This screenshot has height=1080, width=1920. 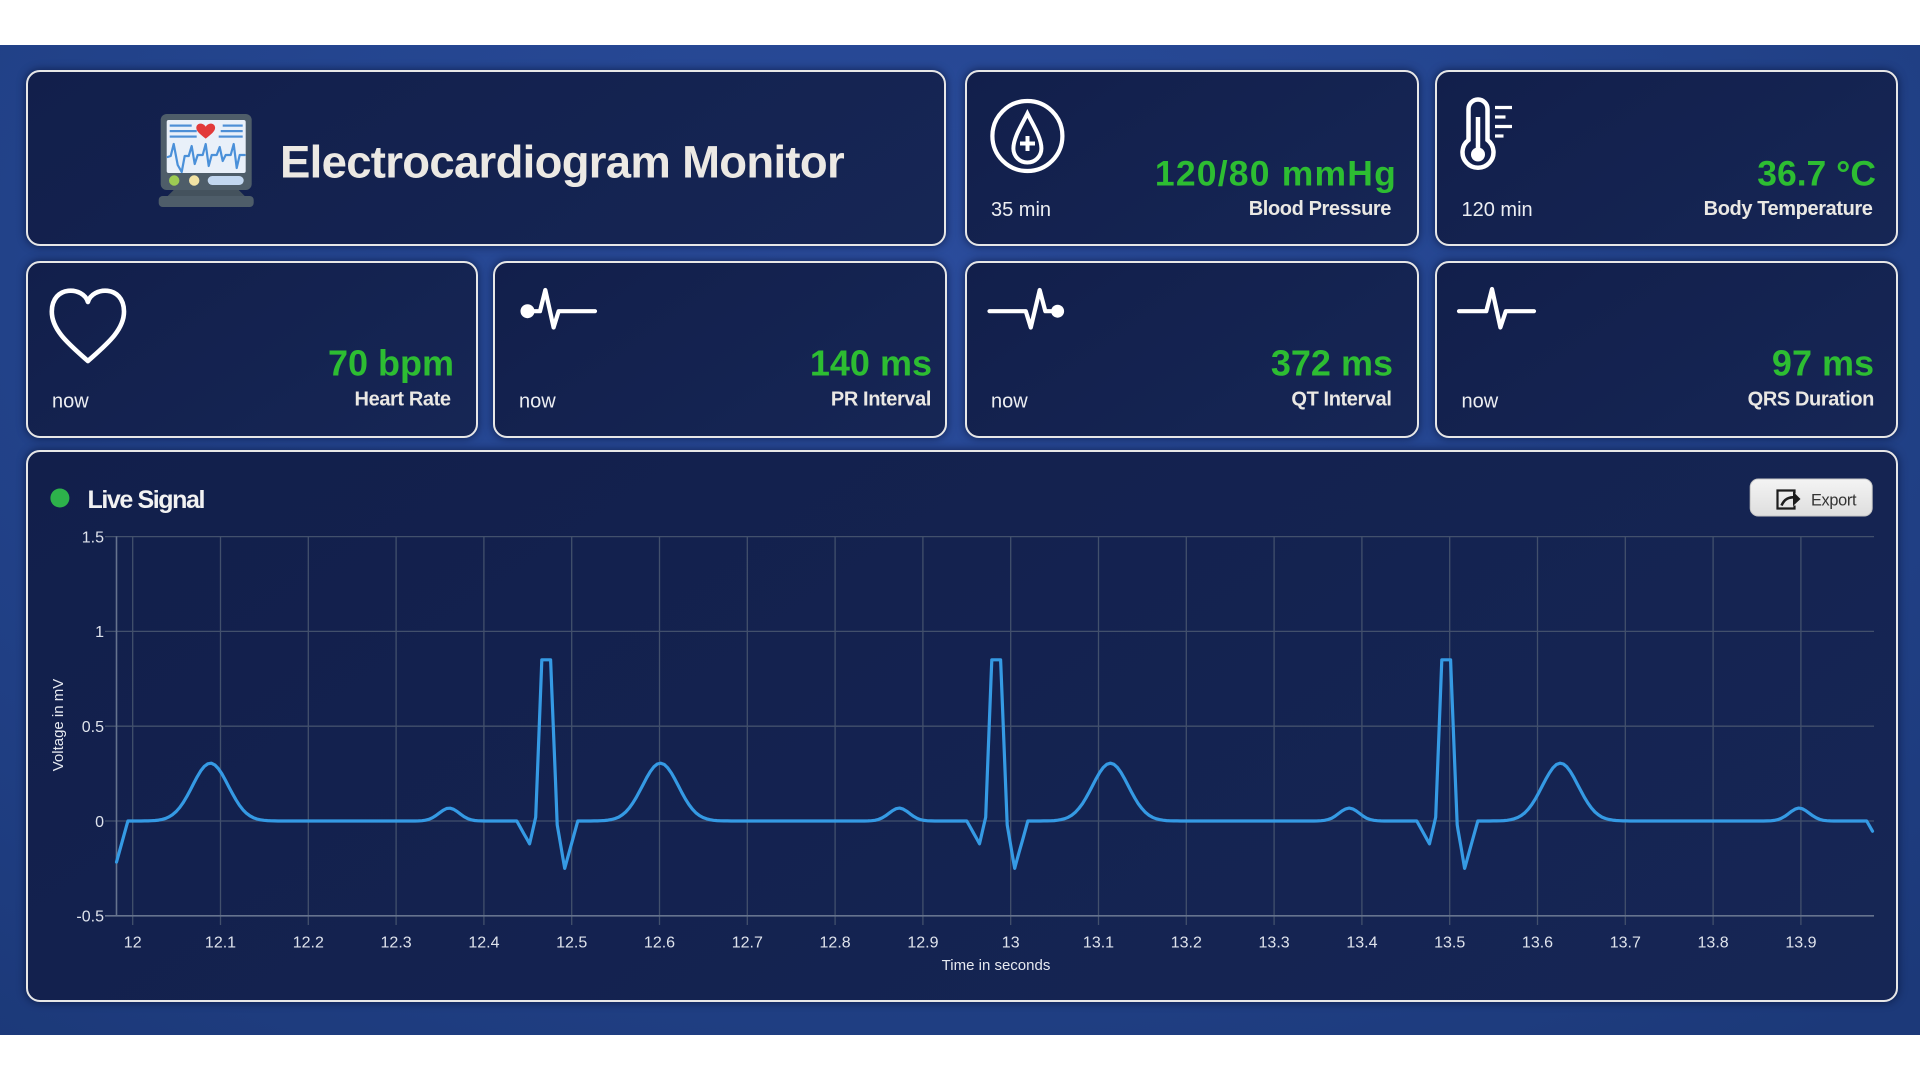 What do you see at coordinates (571, 943) in the screenshot?
I see `svg-text: 12.5` at bounding box center [571, 943].